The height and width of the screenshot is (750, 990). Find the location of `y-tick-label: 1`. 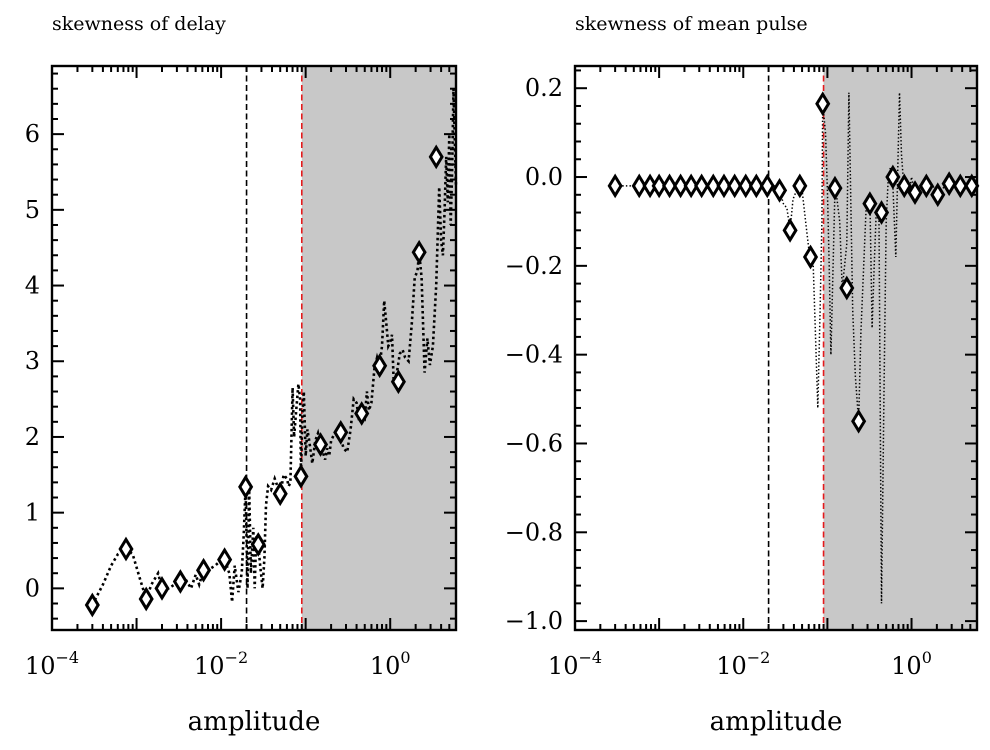

y-tick-label: 1 is located at coordinates (32, 513).